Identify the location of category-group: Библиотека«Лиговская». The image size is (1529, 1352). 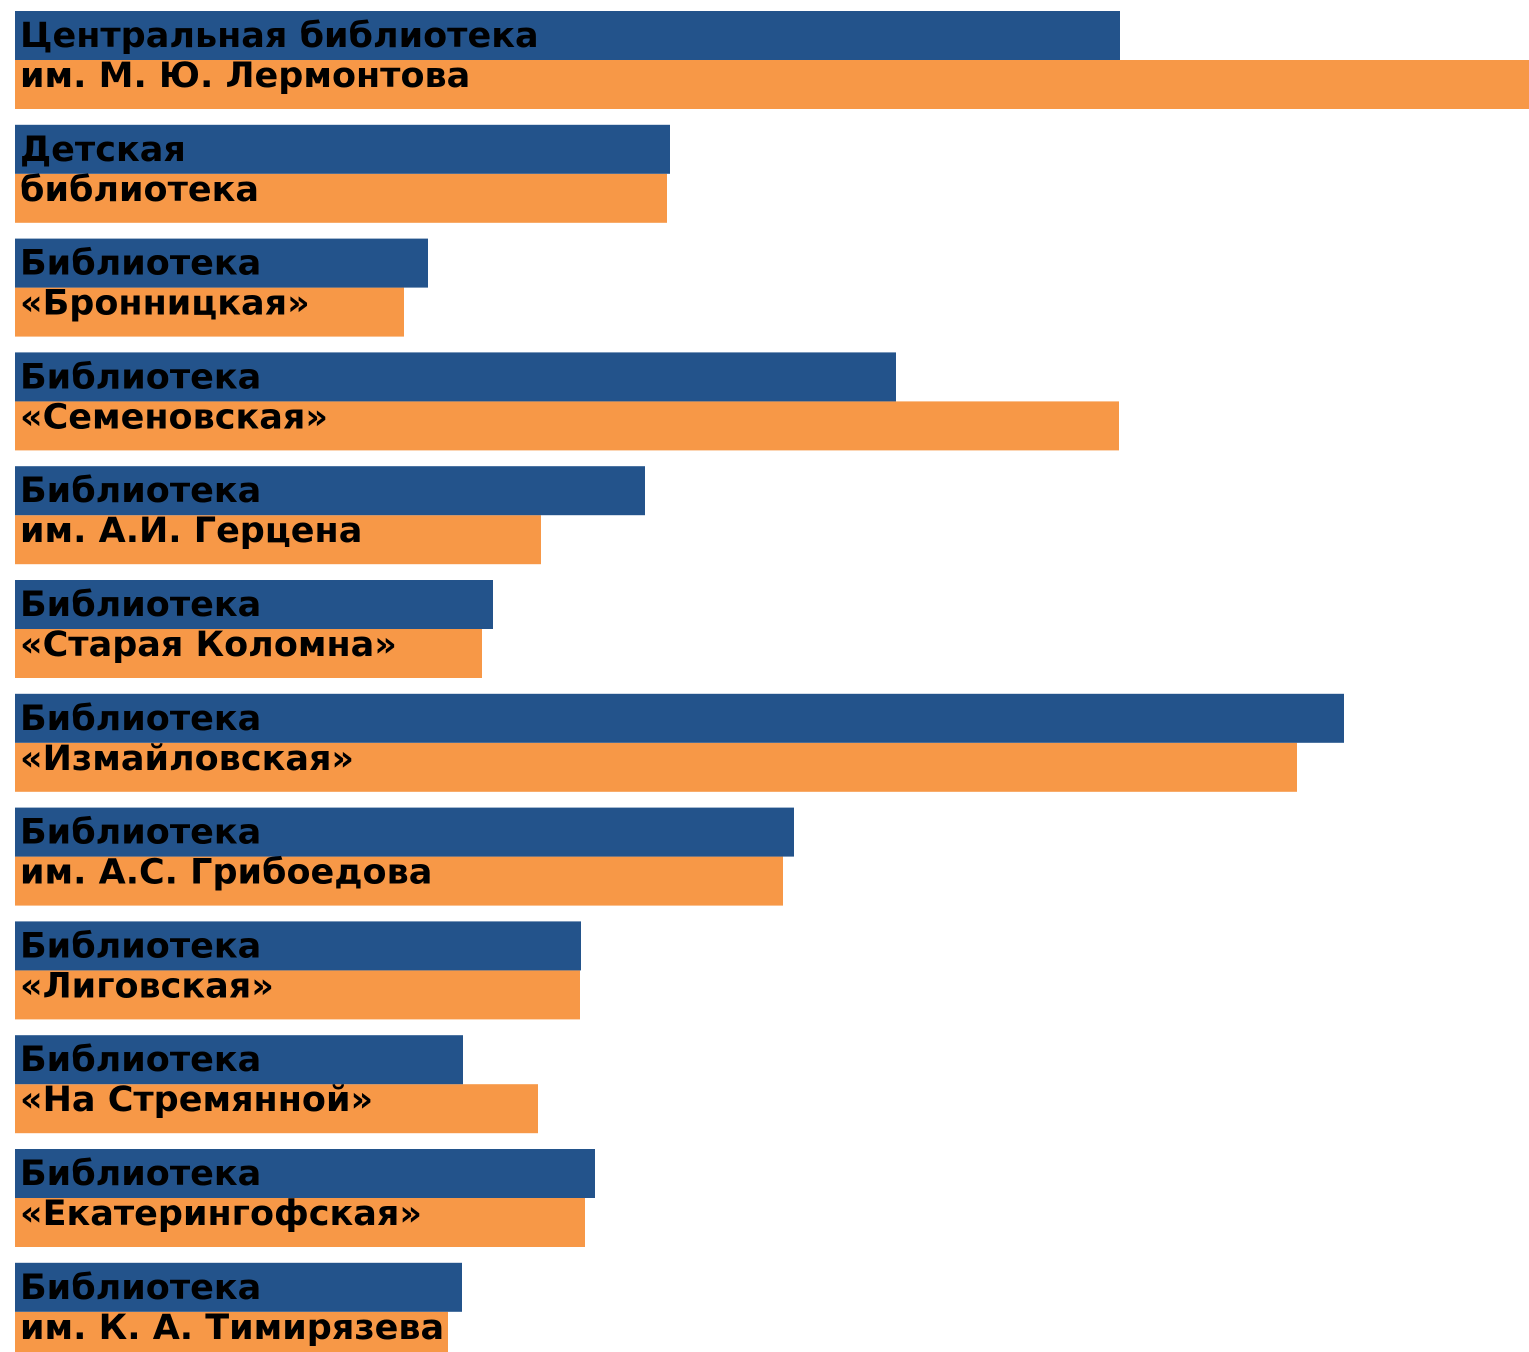
(298, 970).